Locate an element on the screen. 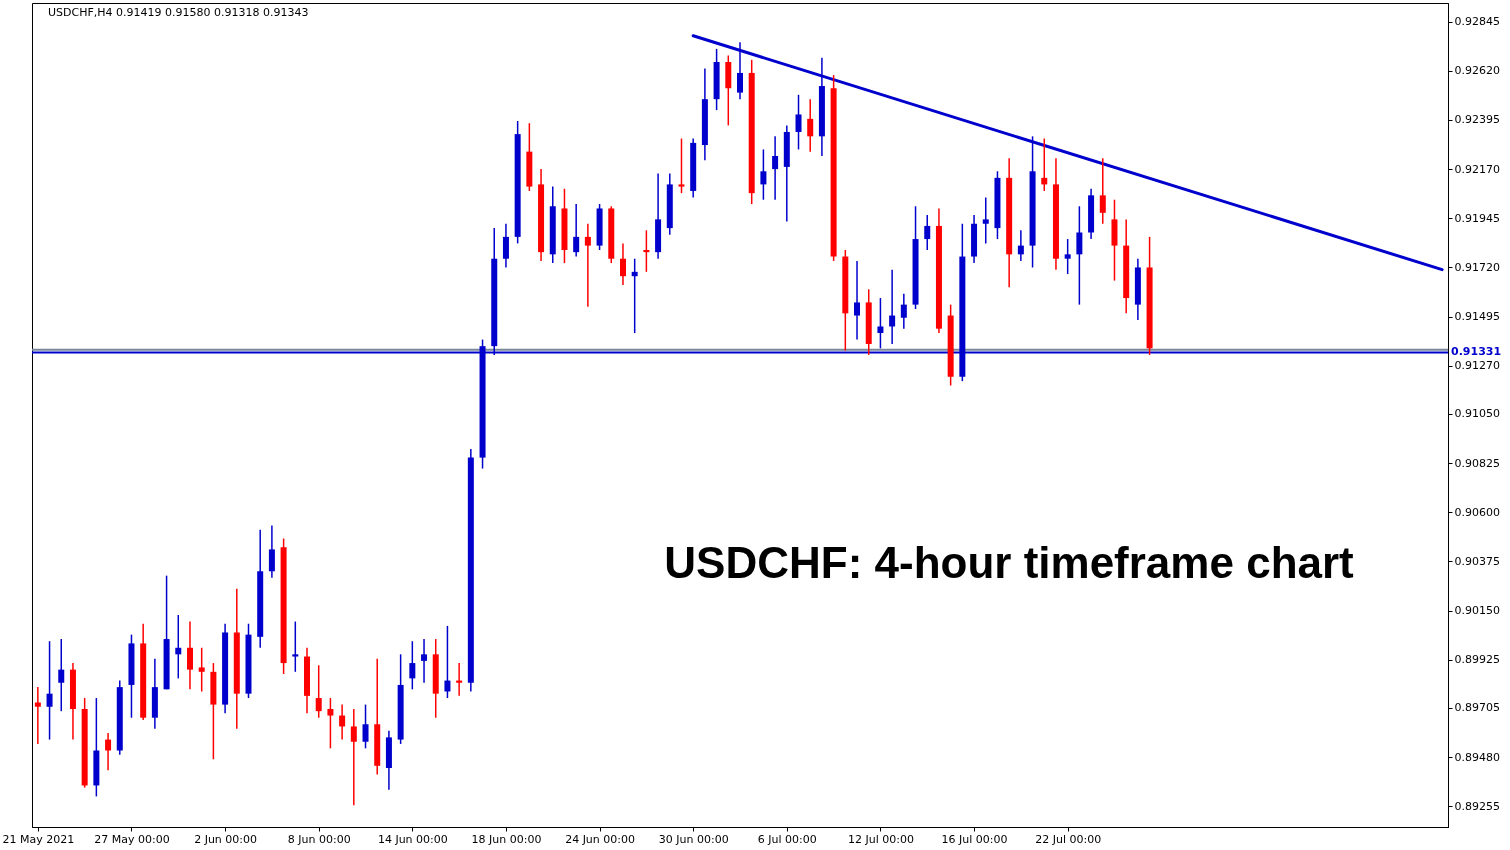  y-tick-label: 0.90600 is located at coordinates (1477, 512).